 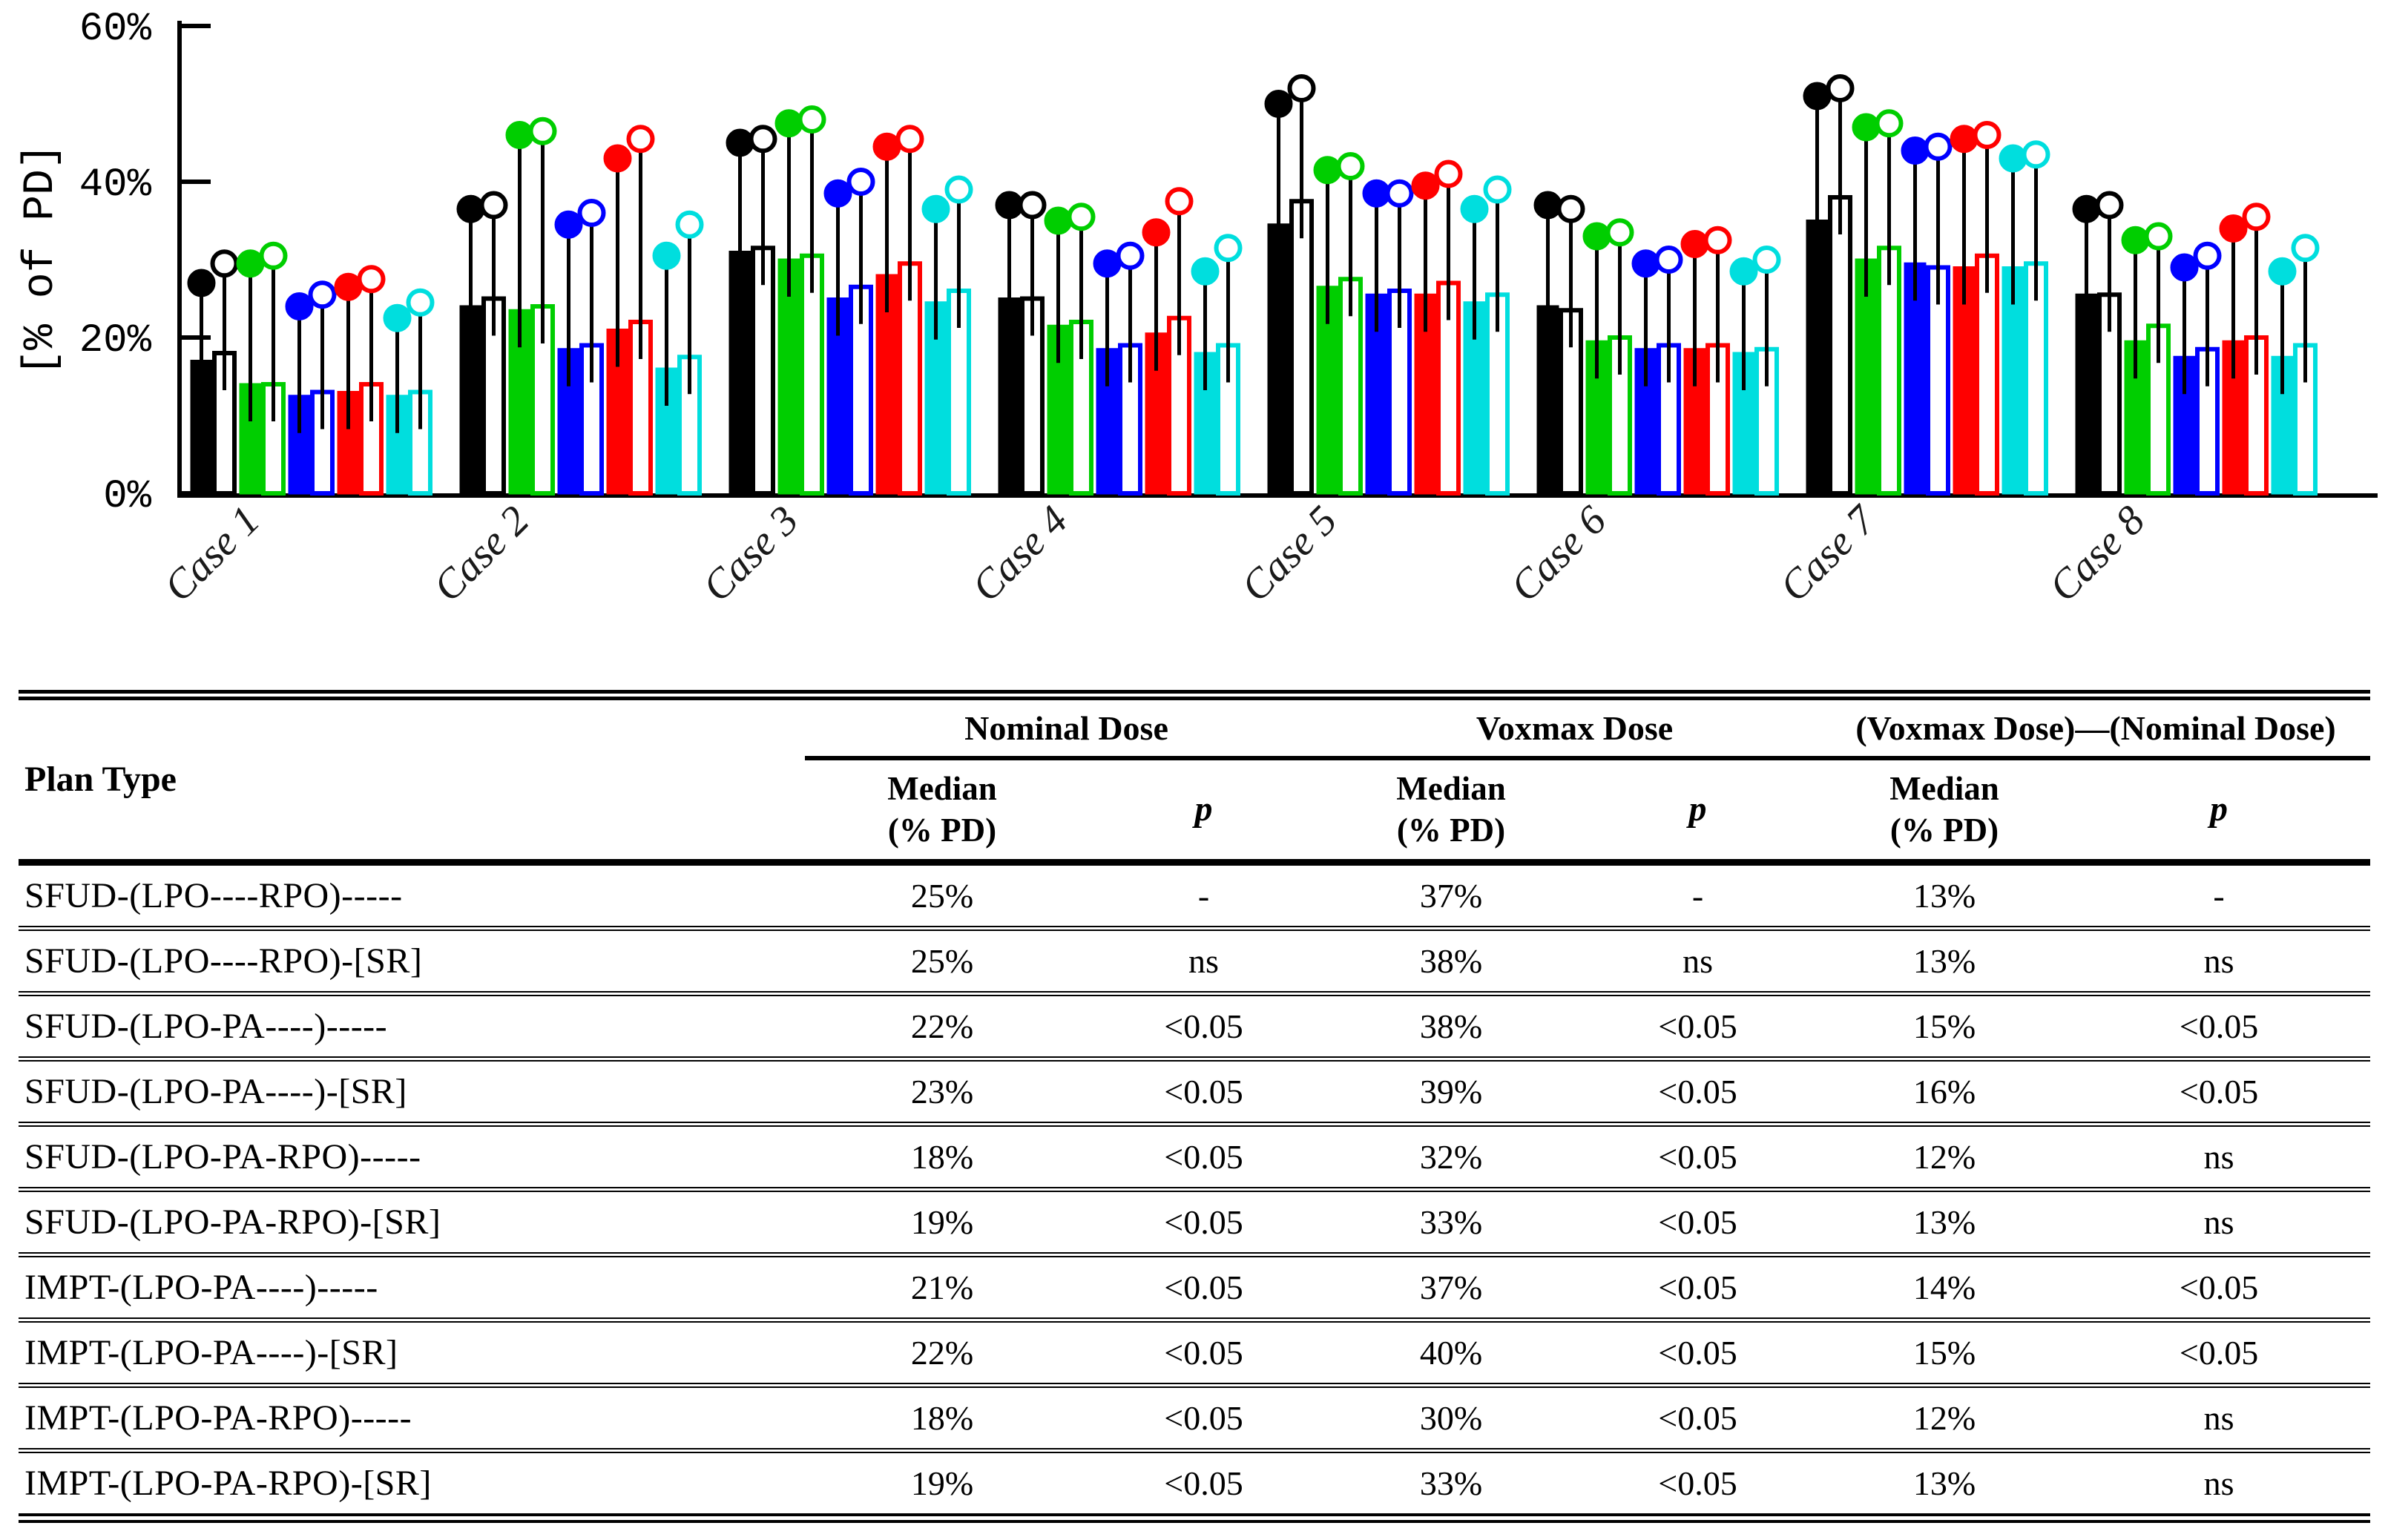 What do you see at coordinates (201, 1287) in the screenshot?
I see `plan-type-cell: IMPT-(LPO-PA----)-----` at bounding box center [201, 1287].